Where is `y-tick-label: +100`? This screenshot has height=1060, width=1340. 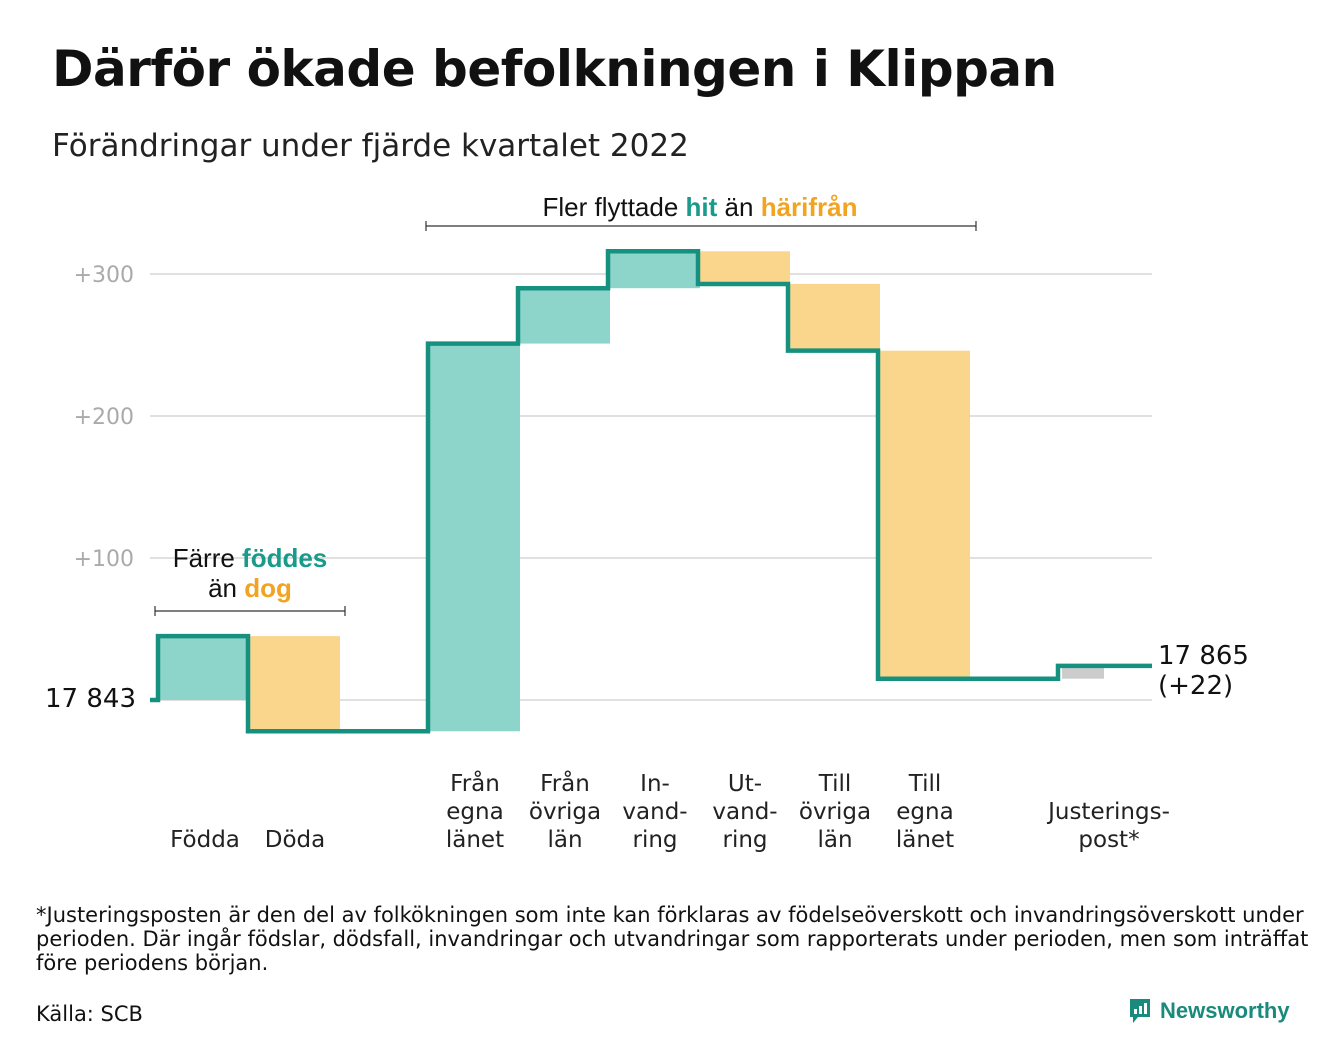
y-tick-label: +100 is located at coordinates (104, 559).